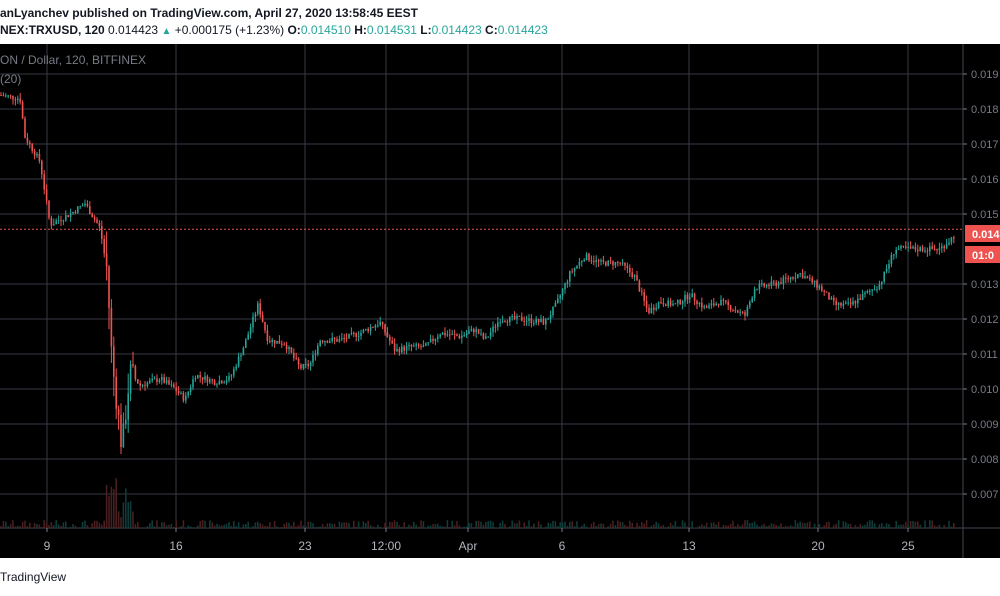  Describe the element at coordinates (52, 30) in the screenshot. I see `symbol-label: NEX:TRXUSD, 120` at that location.